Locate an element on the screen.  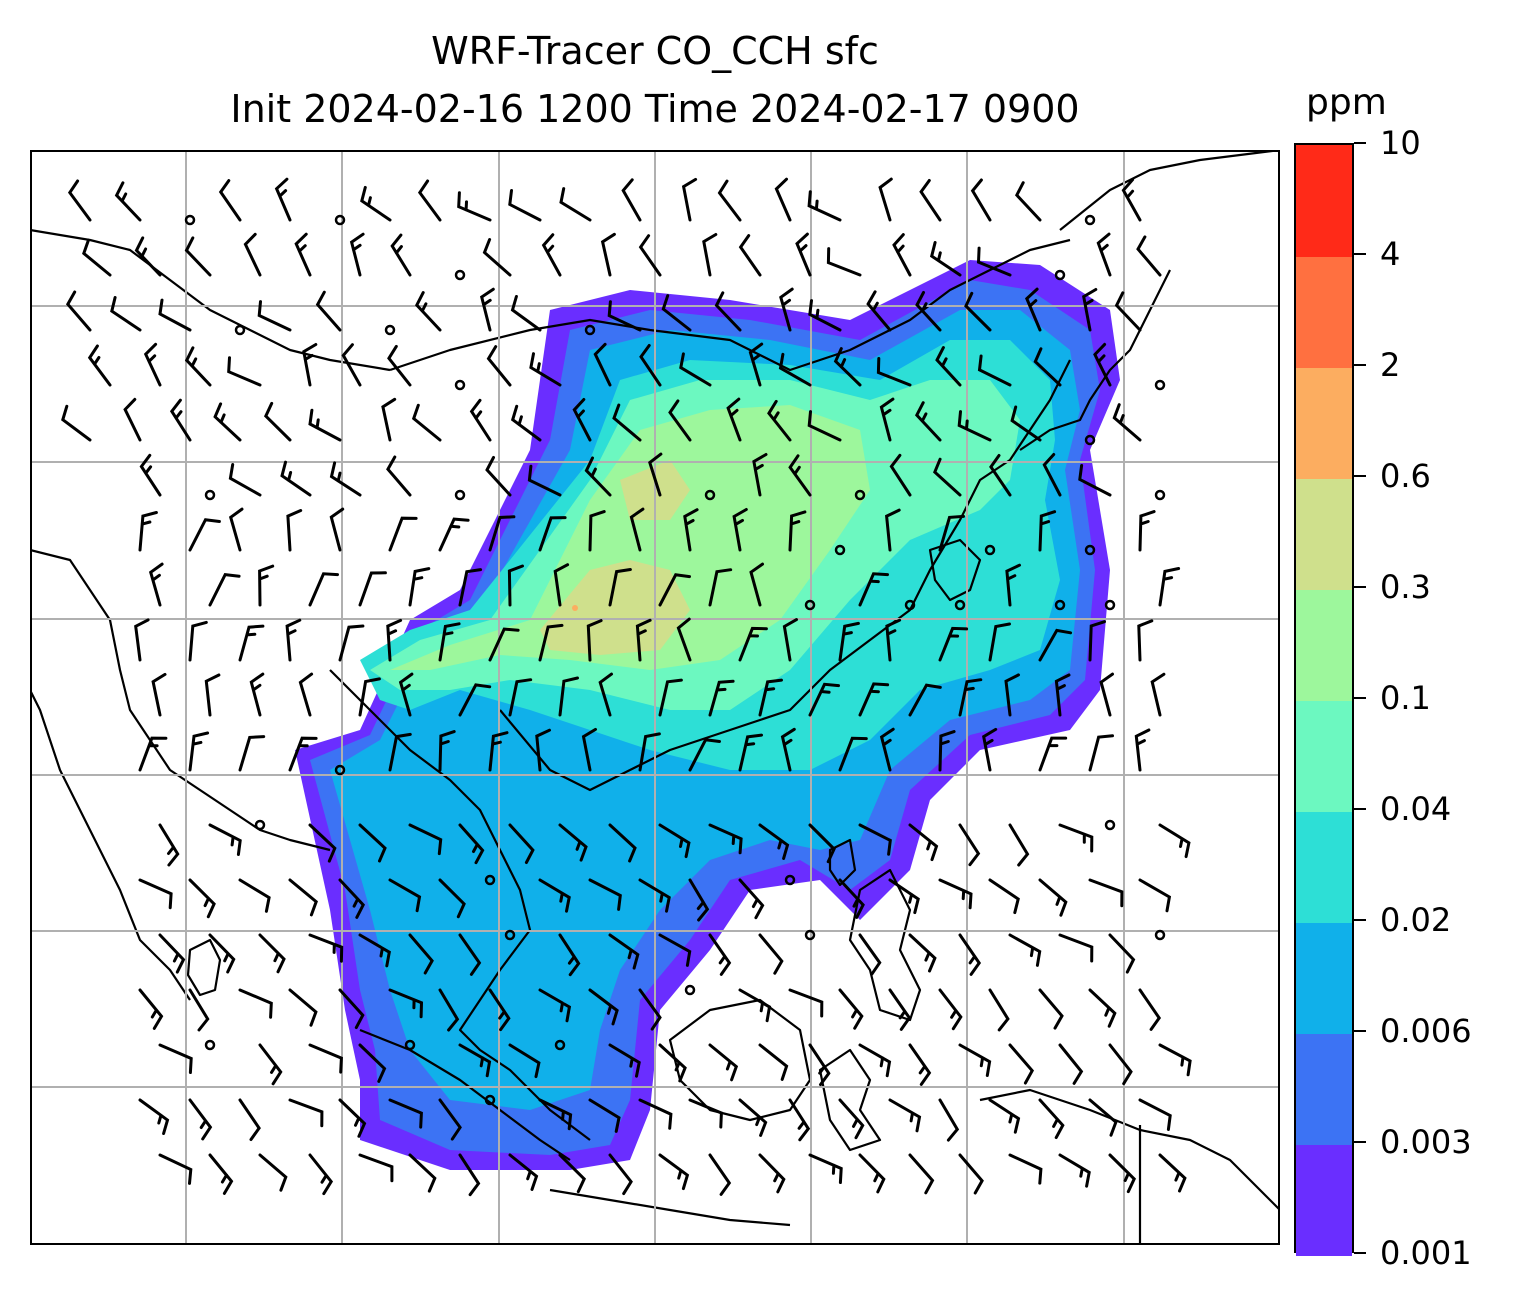
taiwan is located at coordinates (842, 862).